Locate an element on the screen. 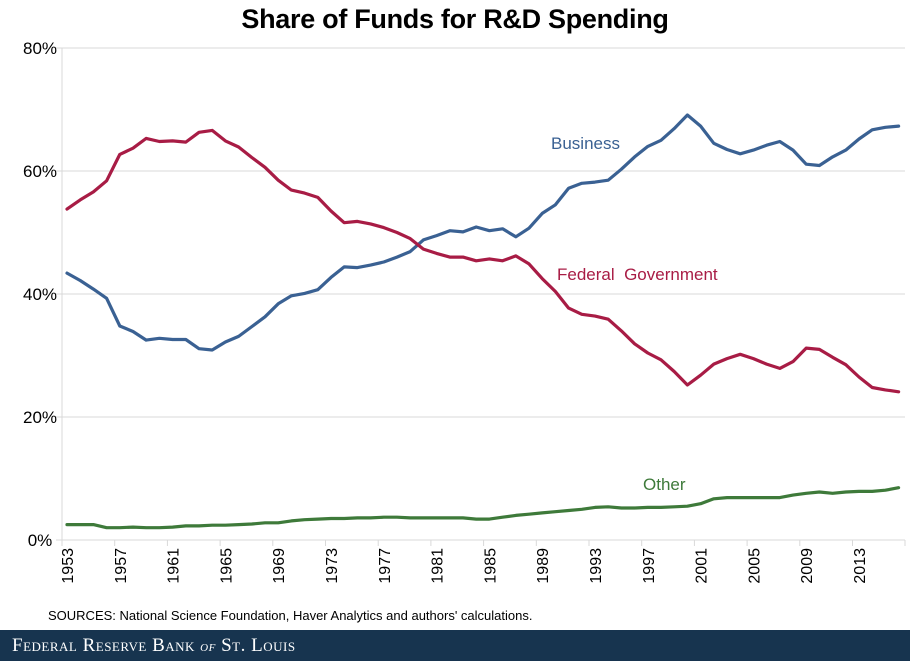 The image size is (910, 661). x-tick-label: 2009 is located at coordinates (807, 566).